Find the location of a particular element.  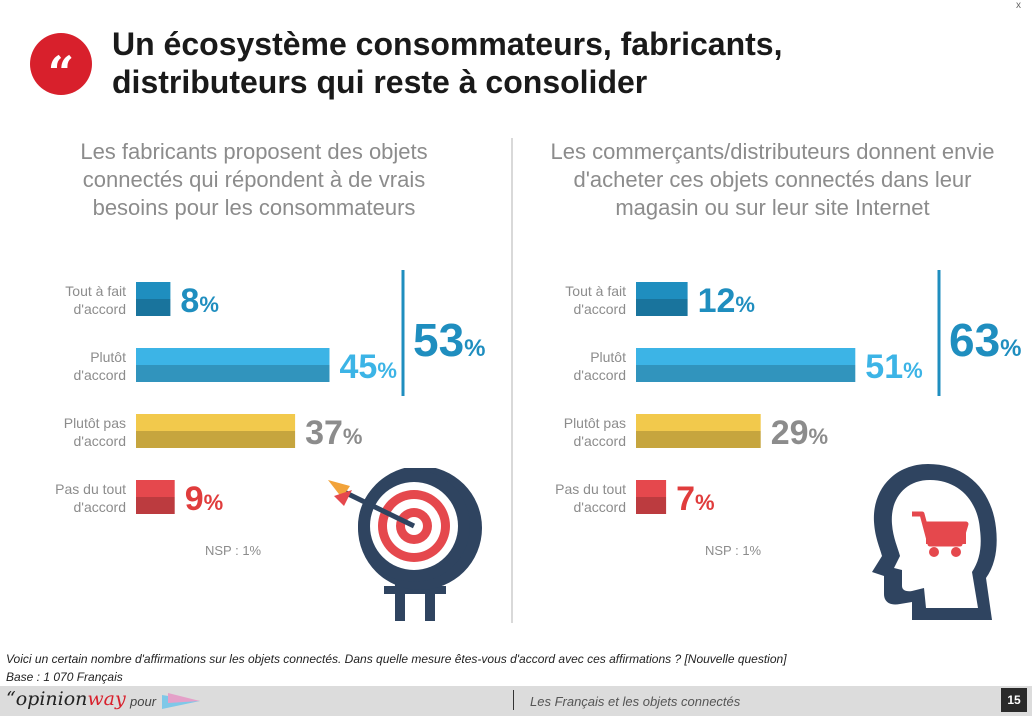

panel-divider is located at coordinates (512, 380).